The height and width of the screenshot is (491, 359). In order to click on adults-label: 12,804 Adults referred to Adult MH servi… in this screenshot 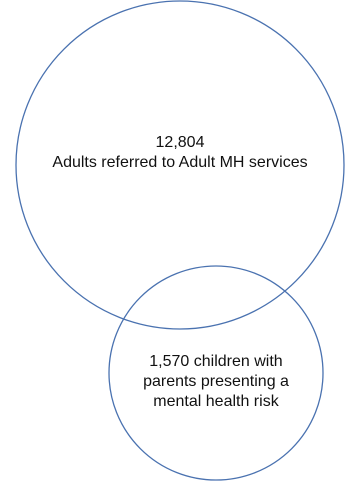, I will do `click(180, 153)`.